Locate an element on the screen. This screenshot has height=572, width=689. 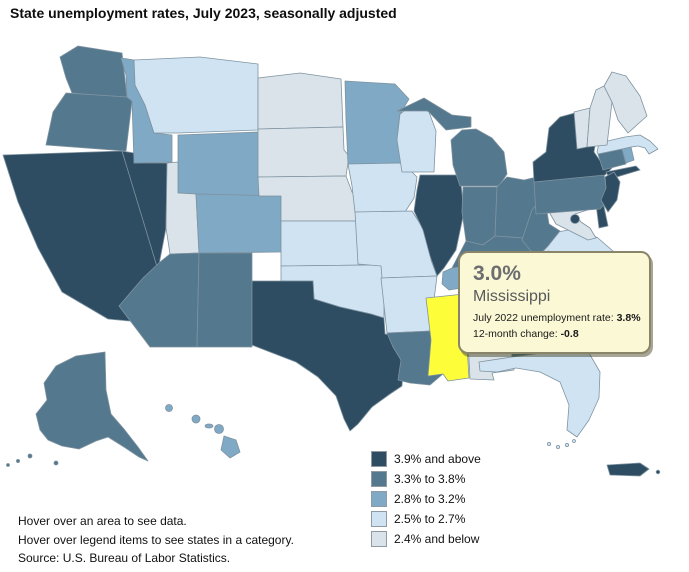
state-massachusetts is located at coordinates (627, 144).